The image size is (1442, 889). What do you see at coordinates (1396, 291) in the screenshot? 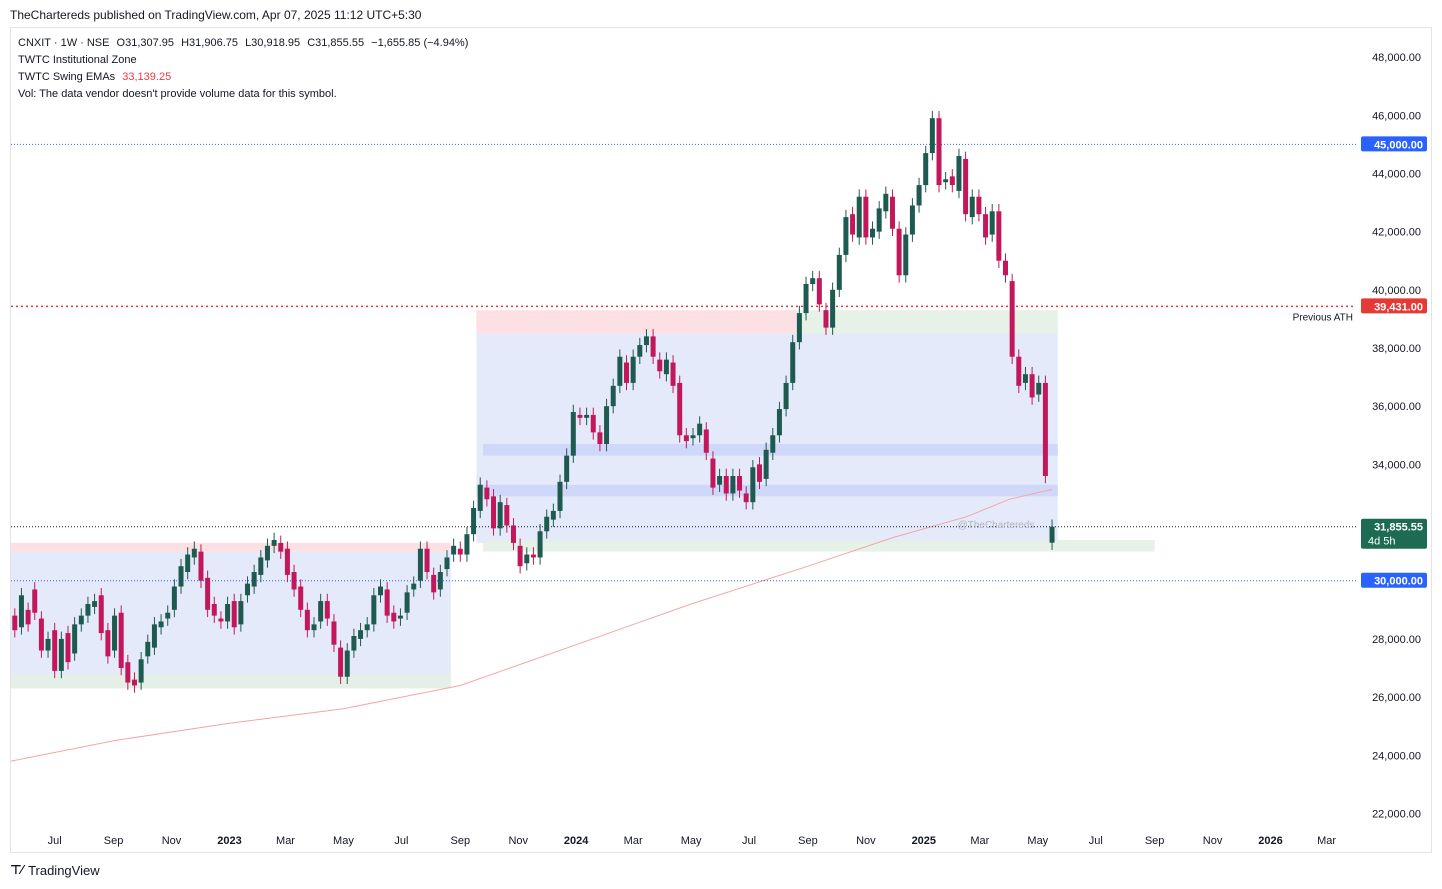
I see `y-tick-label-4: 40,000.00` at bounding box center [1396, 291].